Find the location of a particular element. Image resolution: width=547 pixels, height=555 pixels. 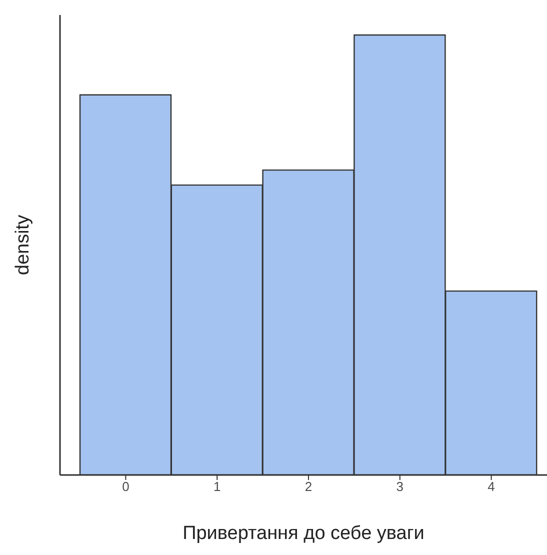

x-tick-label: 0 is located at coordinates (126, 486).